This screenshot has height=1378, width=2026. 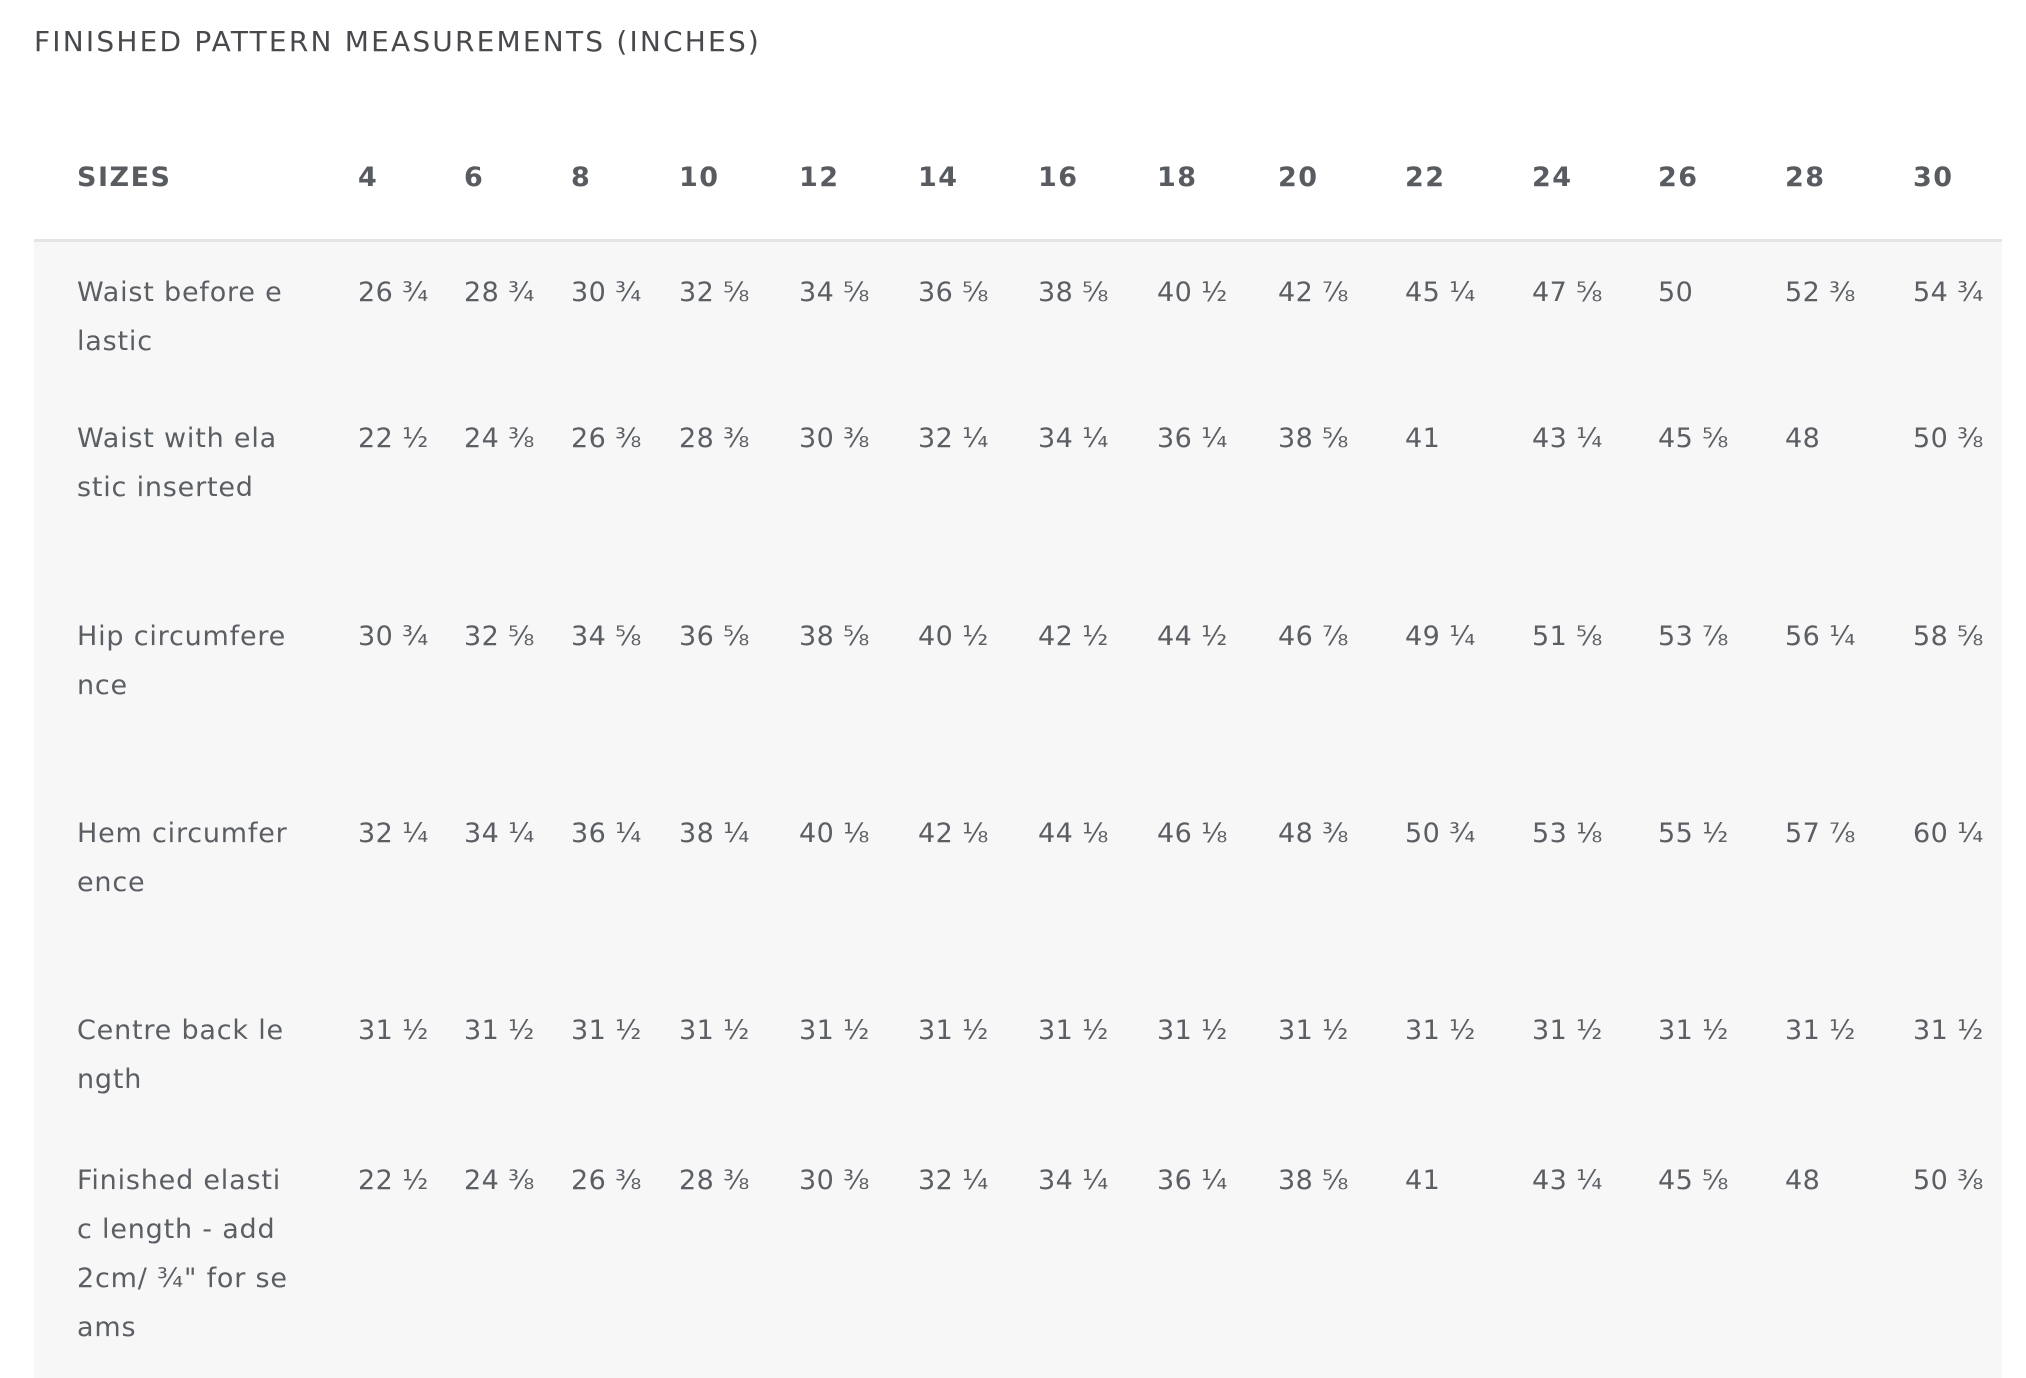 What do you see at coordinates (1567, 636) in the screenshot?
I see `measurement-cell: 51 ⅝` at bounding box center [1567, 636].